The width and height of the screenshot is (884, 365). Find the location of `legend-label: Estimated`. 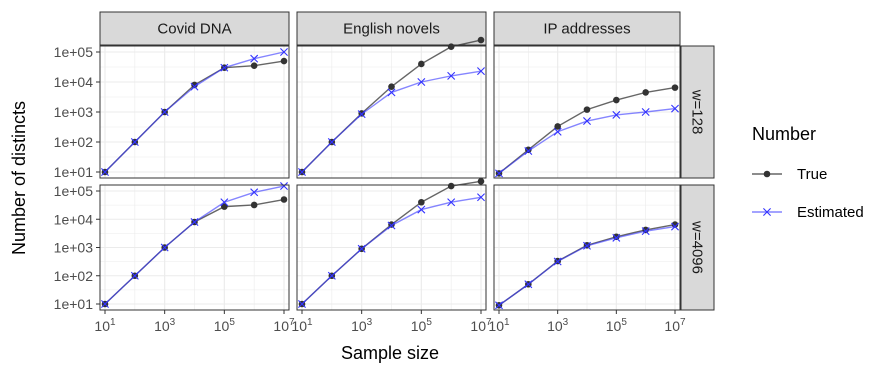

legend-label: Estimated is located at coordinates (830, 212).